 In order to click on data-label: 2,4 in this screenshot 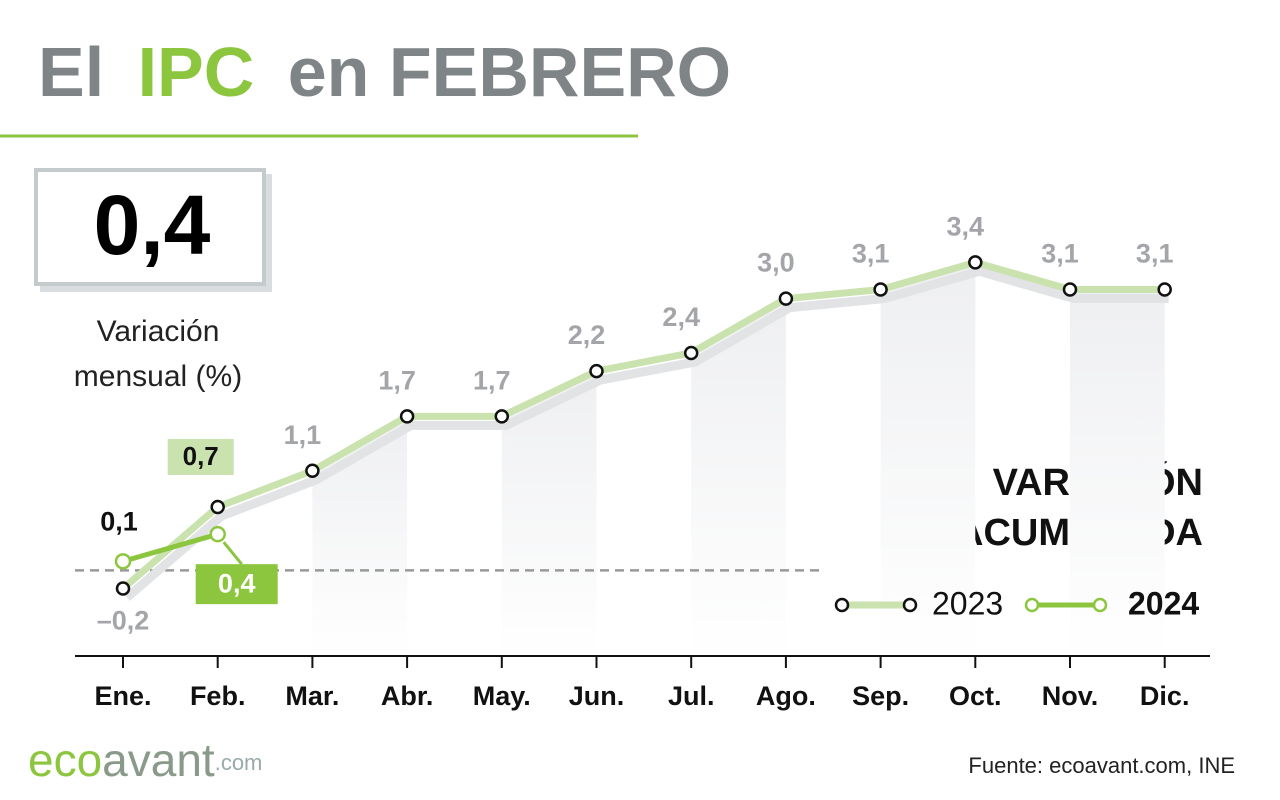, I will do `click(681, 317)`.